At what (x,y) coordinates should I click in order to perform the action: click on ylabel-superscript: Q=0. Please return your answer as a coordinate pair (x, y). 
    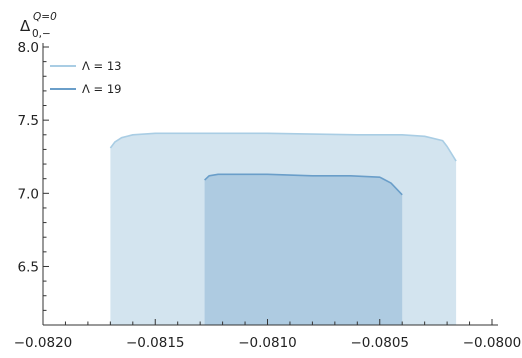
    Looking at the image, I should click on (45, 17).